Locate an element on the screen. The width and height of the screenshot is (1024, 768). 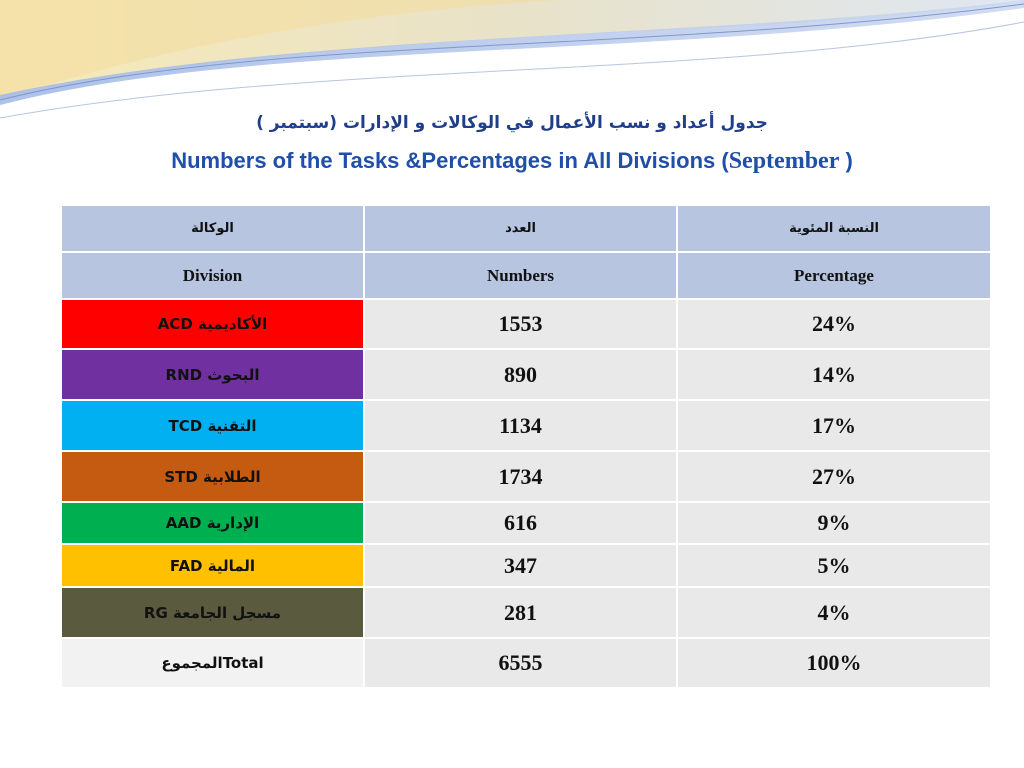
number-cell: 616 is located at coordinates (520, 523).